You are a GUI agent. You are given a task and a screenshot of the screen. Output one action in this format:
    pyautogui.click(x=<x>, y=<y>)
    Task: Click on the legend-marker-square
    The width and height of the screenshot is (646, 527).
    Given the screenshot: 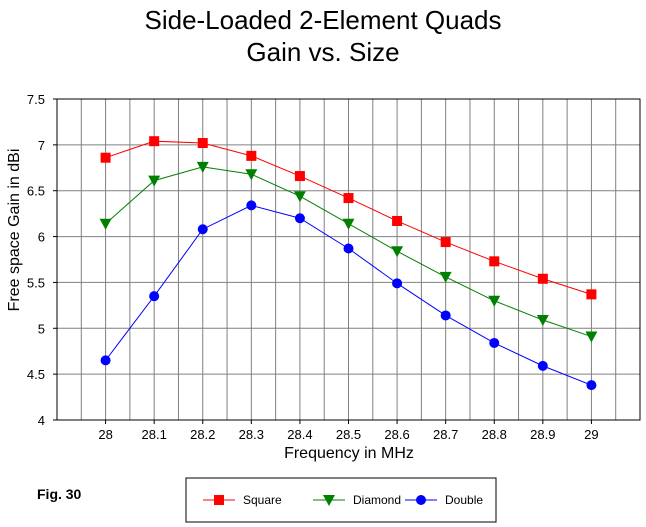 What is the action you would take?
    pyautogui.click(x=219, y=500)
    